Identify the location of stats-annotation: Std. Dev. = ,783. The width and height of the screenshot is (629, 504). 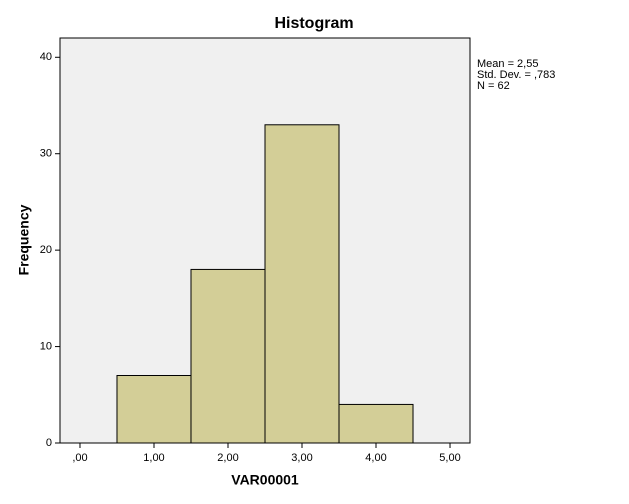
(516, 75).